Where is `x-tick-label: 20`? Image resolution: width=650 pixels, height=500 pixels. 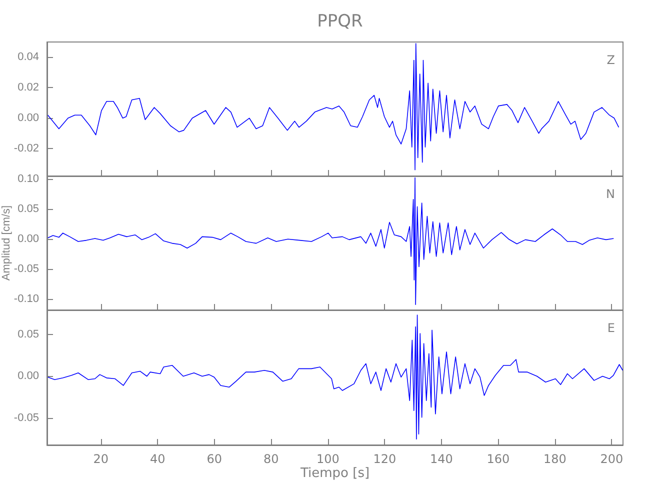 x-tick-label: 20 is located at coordinates (101, 459).